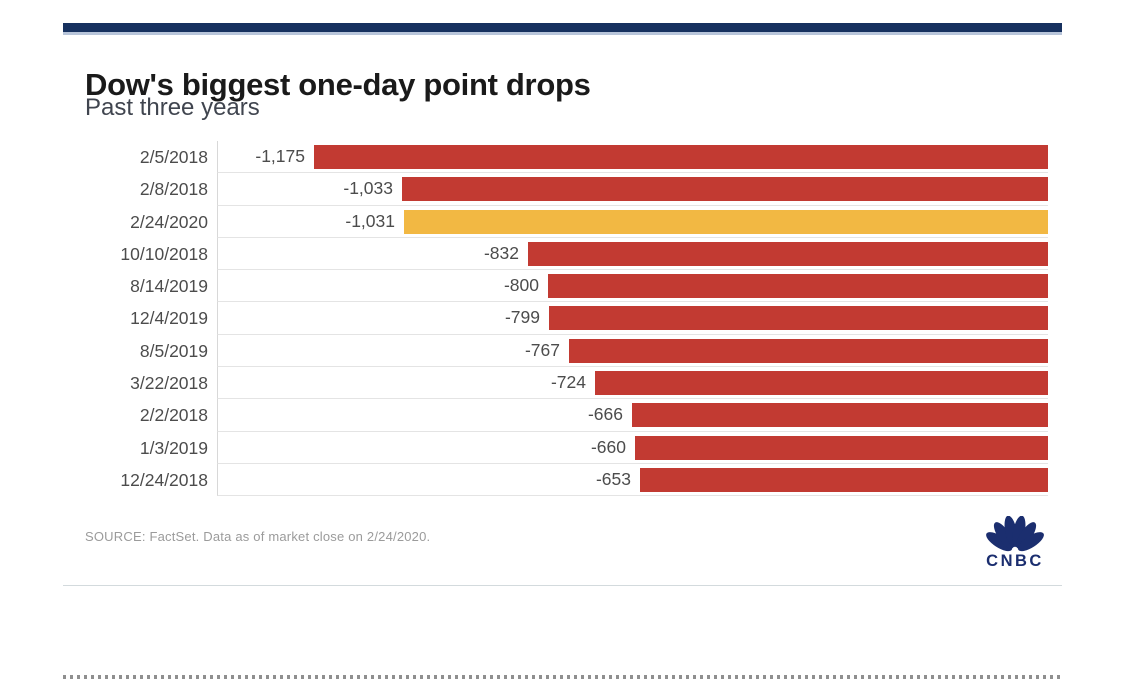 The width and height of the screenshot is (1125, 700). What do you see at coordinates (632, 447) in the screenshot?
I see `plot-cell: -660` at bounding box center [632, 447].